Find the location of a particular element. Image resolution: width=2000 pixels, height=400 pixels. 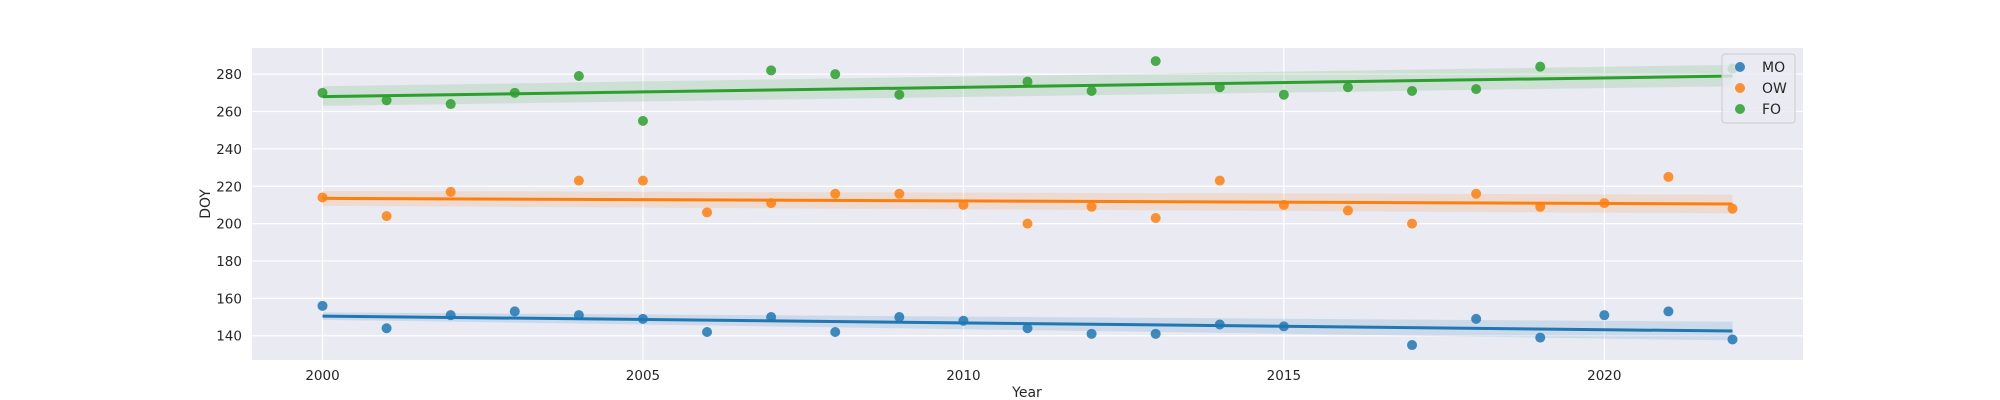

x-tick-labels: 2000 2005 2010 2015 2020 is located at coordinates (963, 376).